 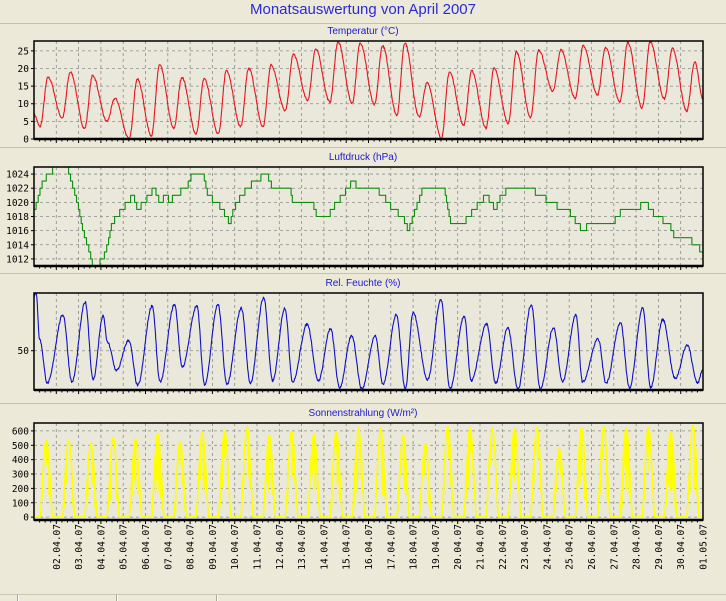 What do you see at coordinates (659, 547) in the screenshot?
I see `x-tick-label: 29.04.07` at bounding box center [659, 547].